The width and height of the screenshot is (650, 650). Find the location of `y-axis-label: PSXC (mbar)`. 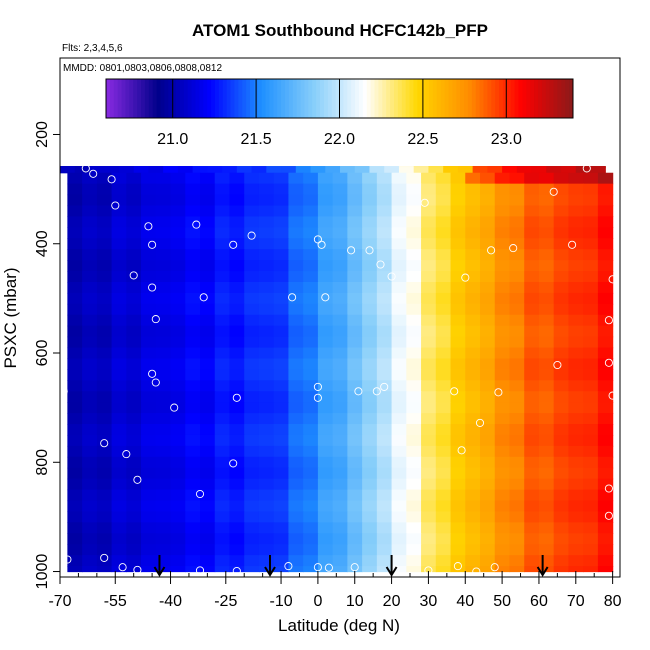

y-axis-label: PSXC (mbar) is located at coordinates (10, 317).